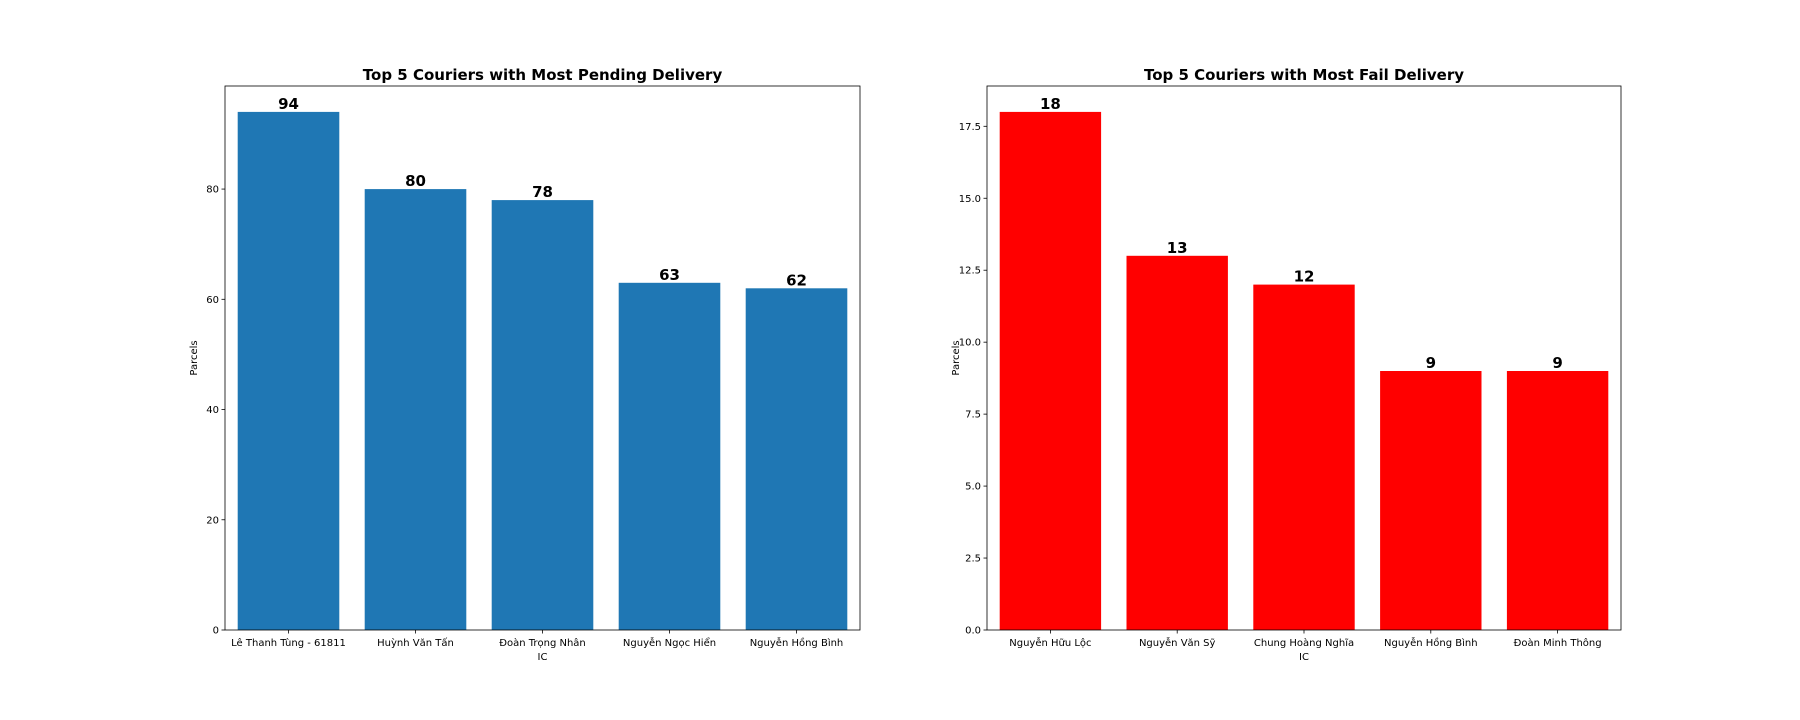  Describe the element at coordinates (1050, 642) in the screenshot. I see `x-tick-label-1: Nguyễn Hữu Lộc` at that location.